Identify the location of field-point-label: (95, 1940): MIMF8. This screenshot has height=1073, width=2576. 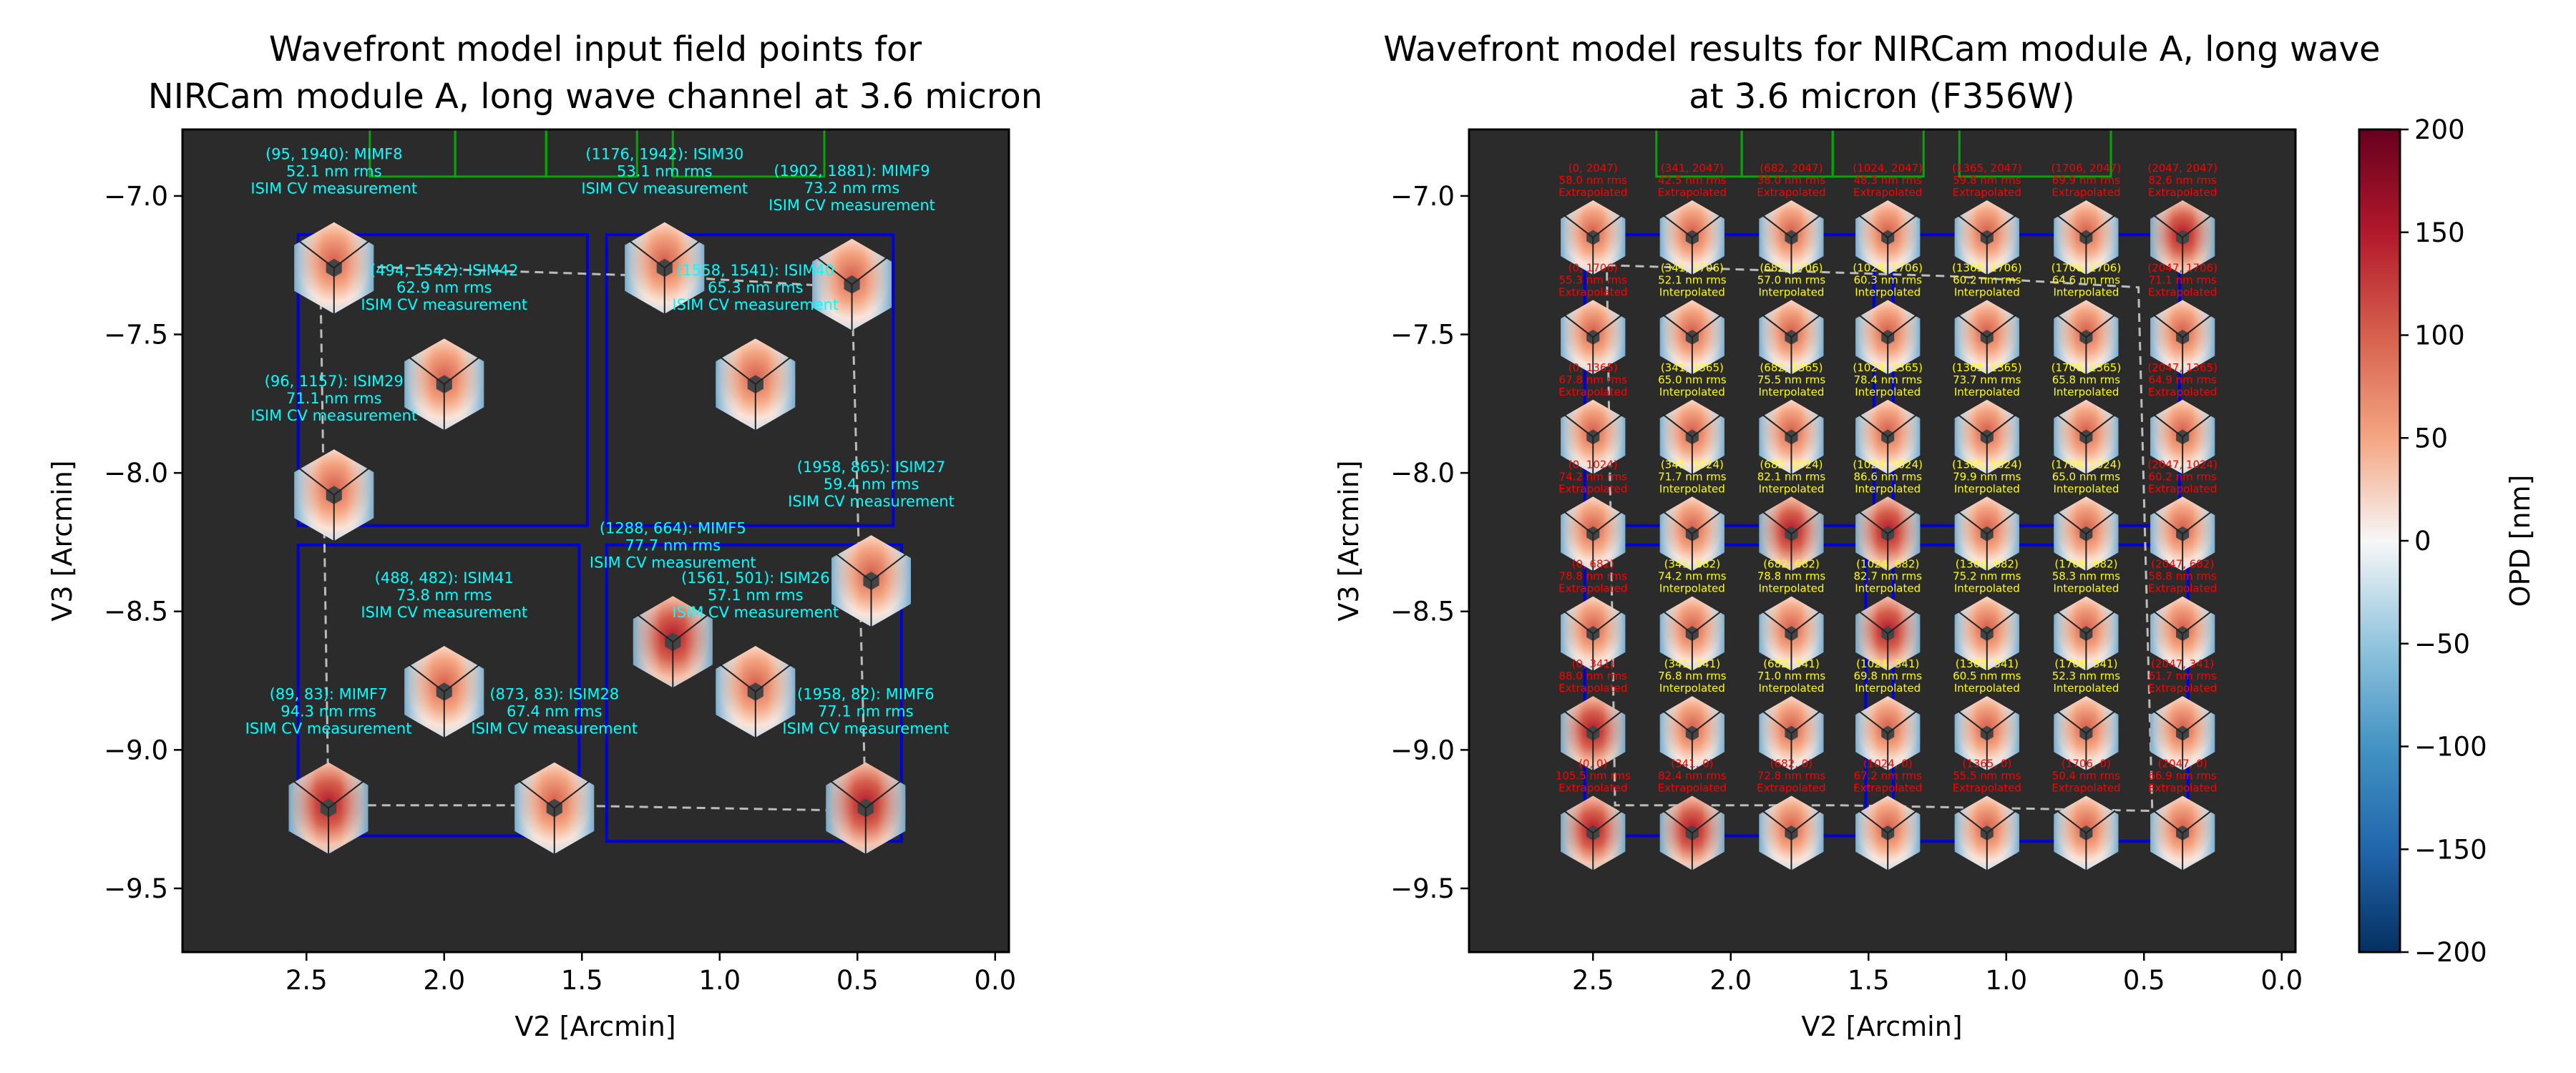
(334, 155).